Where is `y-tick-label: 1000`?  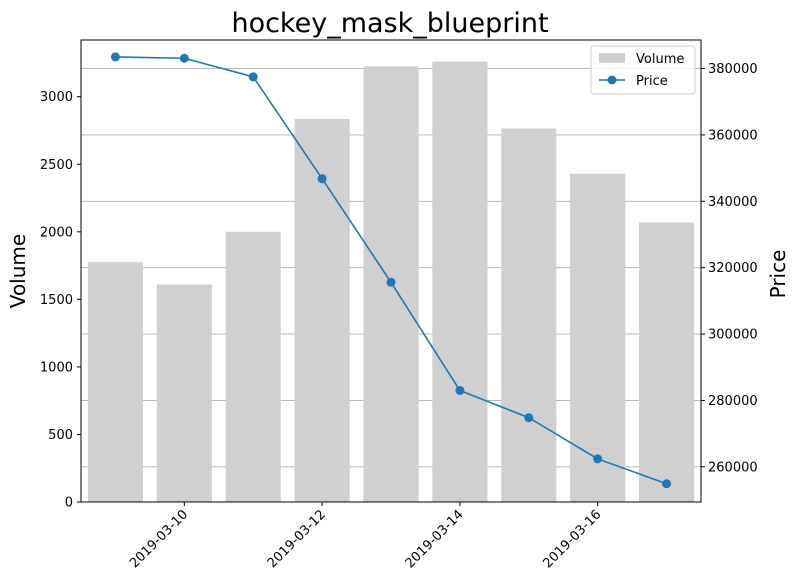
y-tick-label: 1000 is located at coordinates (56, 367).